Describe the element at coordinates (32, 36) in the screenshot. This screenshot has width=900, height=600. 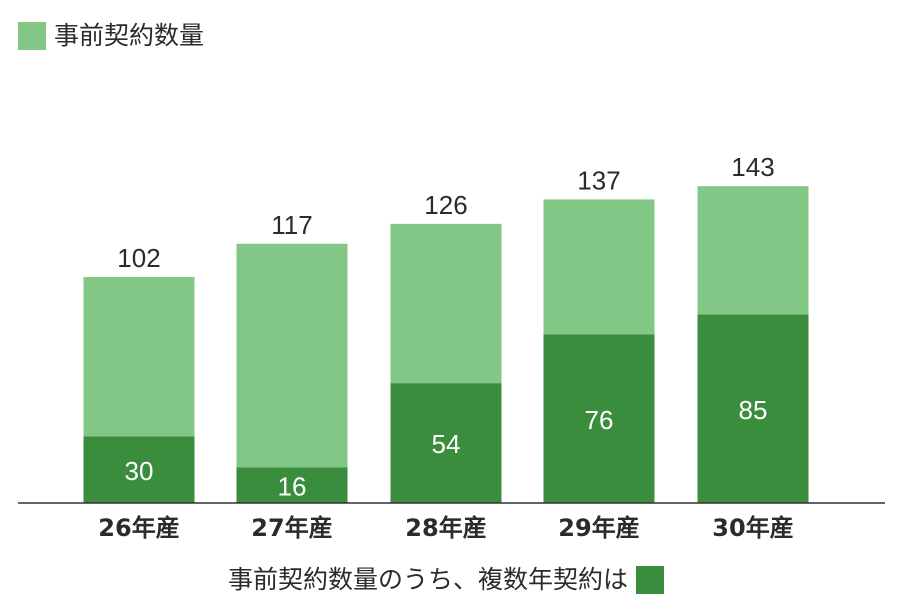
I see `legend-swatch-light` at that location.